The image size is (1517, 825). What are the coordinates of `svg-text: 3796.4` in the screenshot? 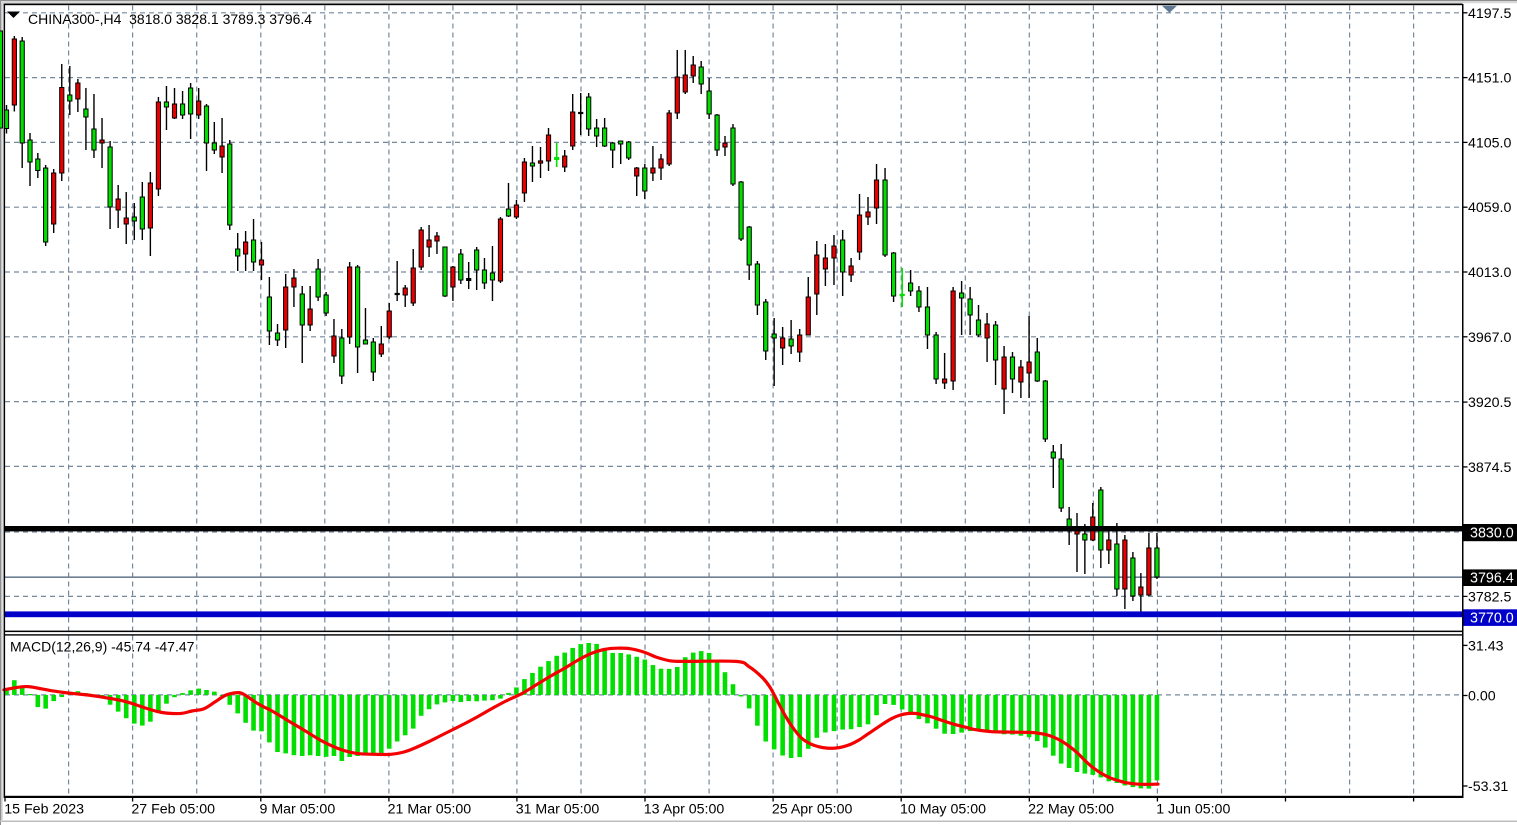 It's located at (1492, 579).